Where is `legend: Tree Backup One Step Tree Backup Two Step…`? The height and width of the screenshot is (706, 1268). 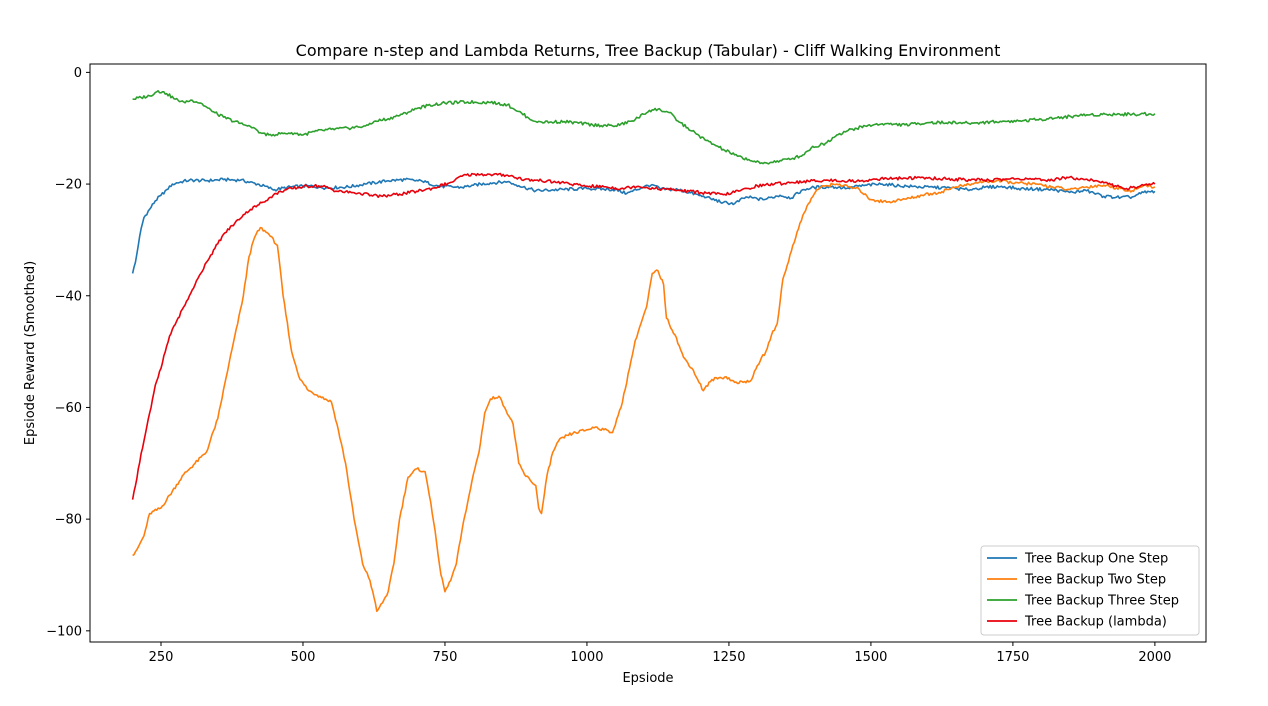
legend: Tree Backup One Step Tree Backup Two Step… is located at coordinates (1090, 590).